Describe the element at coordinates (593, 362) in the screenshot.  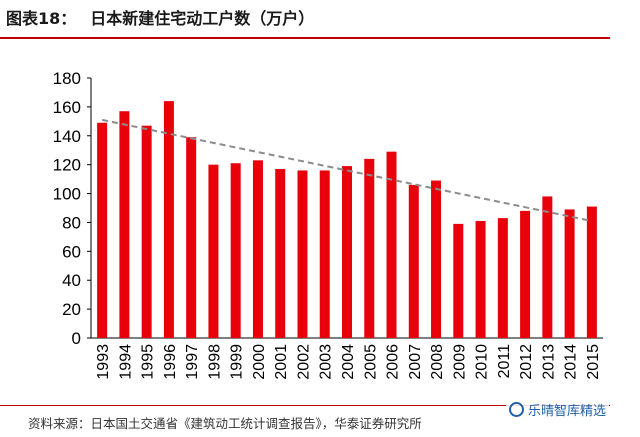
I see `x-tick-label: 2015` at that location.